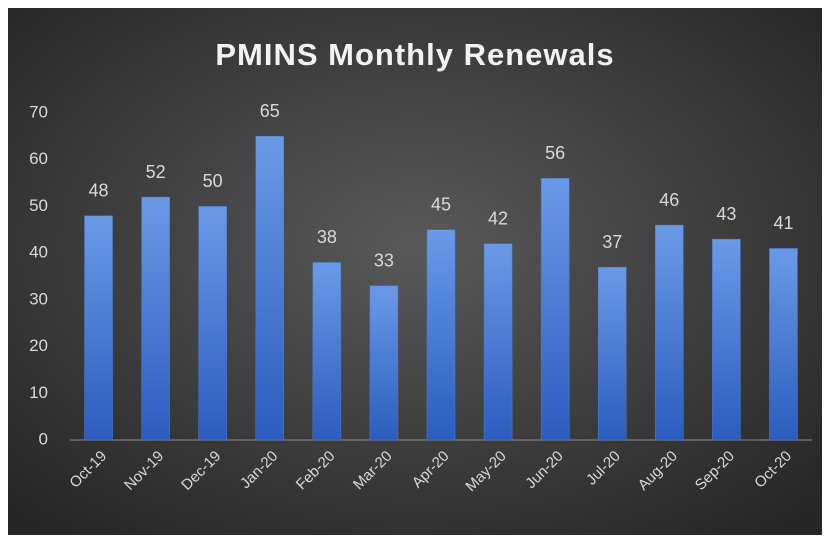  What do you see at coordinates (441, 205) in the screenshot?
I see `data-label: 45` at bounding box center [441, 205].